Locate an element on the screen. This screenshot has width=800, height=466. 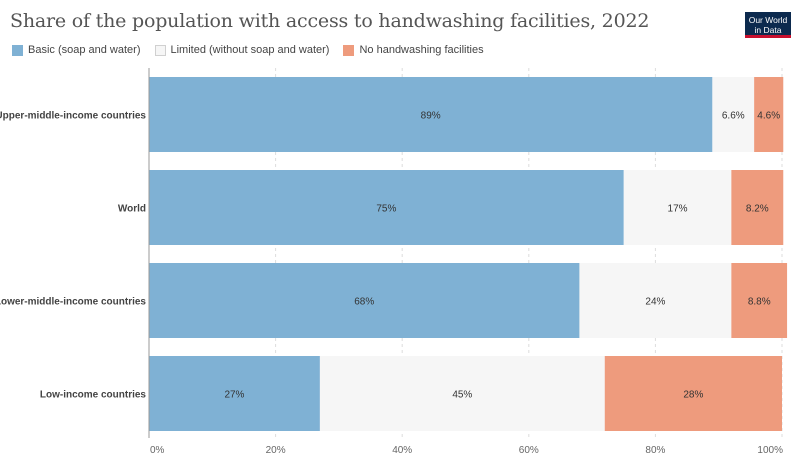
data-label-basic-world: 75% is located at coordinates (386, 209).